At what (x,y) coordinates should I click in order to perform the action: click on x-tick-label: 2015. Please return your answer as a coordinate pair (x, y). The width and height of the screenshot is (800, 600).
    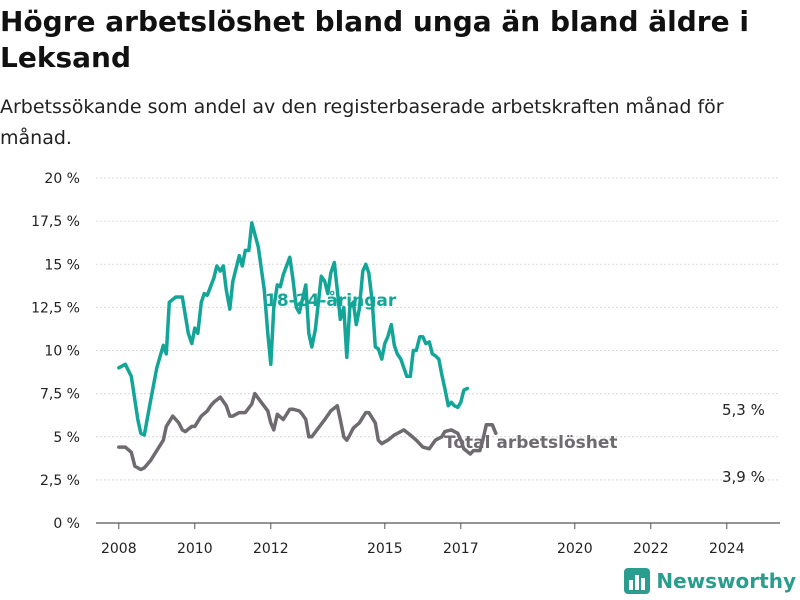
    Looking at the image, I should click on (385, 549).